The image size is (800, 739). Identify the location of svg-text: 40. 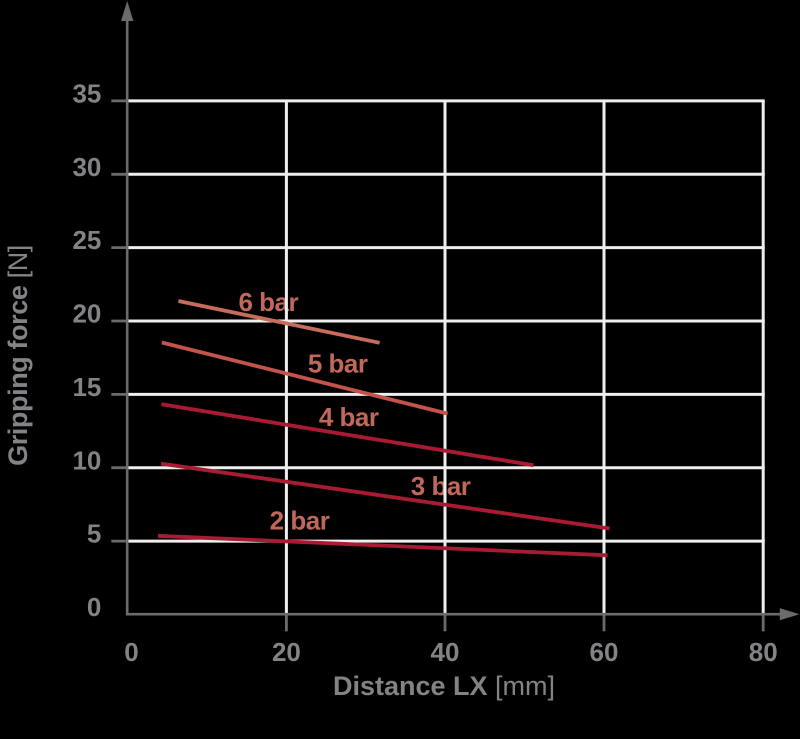
(445, 652).